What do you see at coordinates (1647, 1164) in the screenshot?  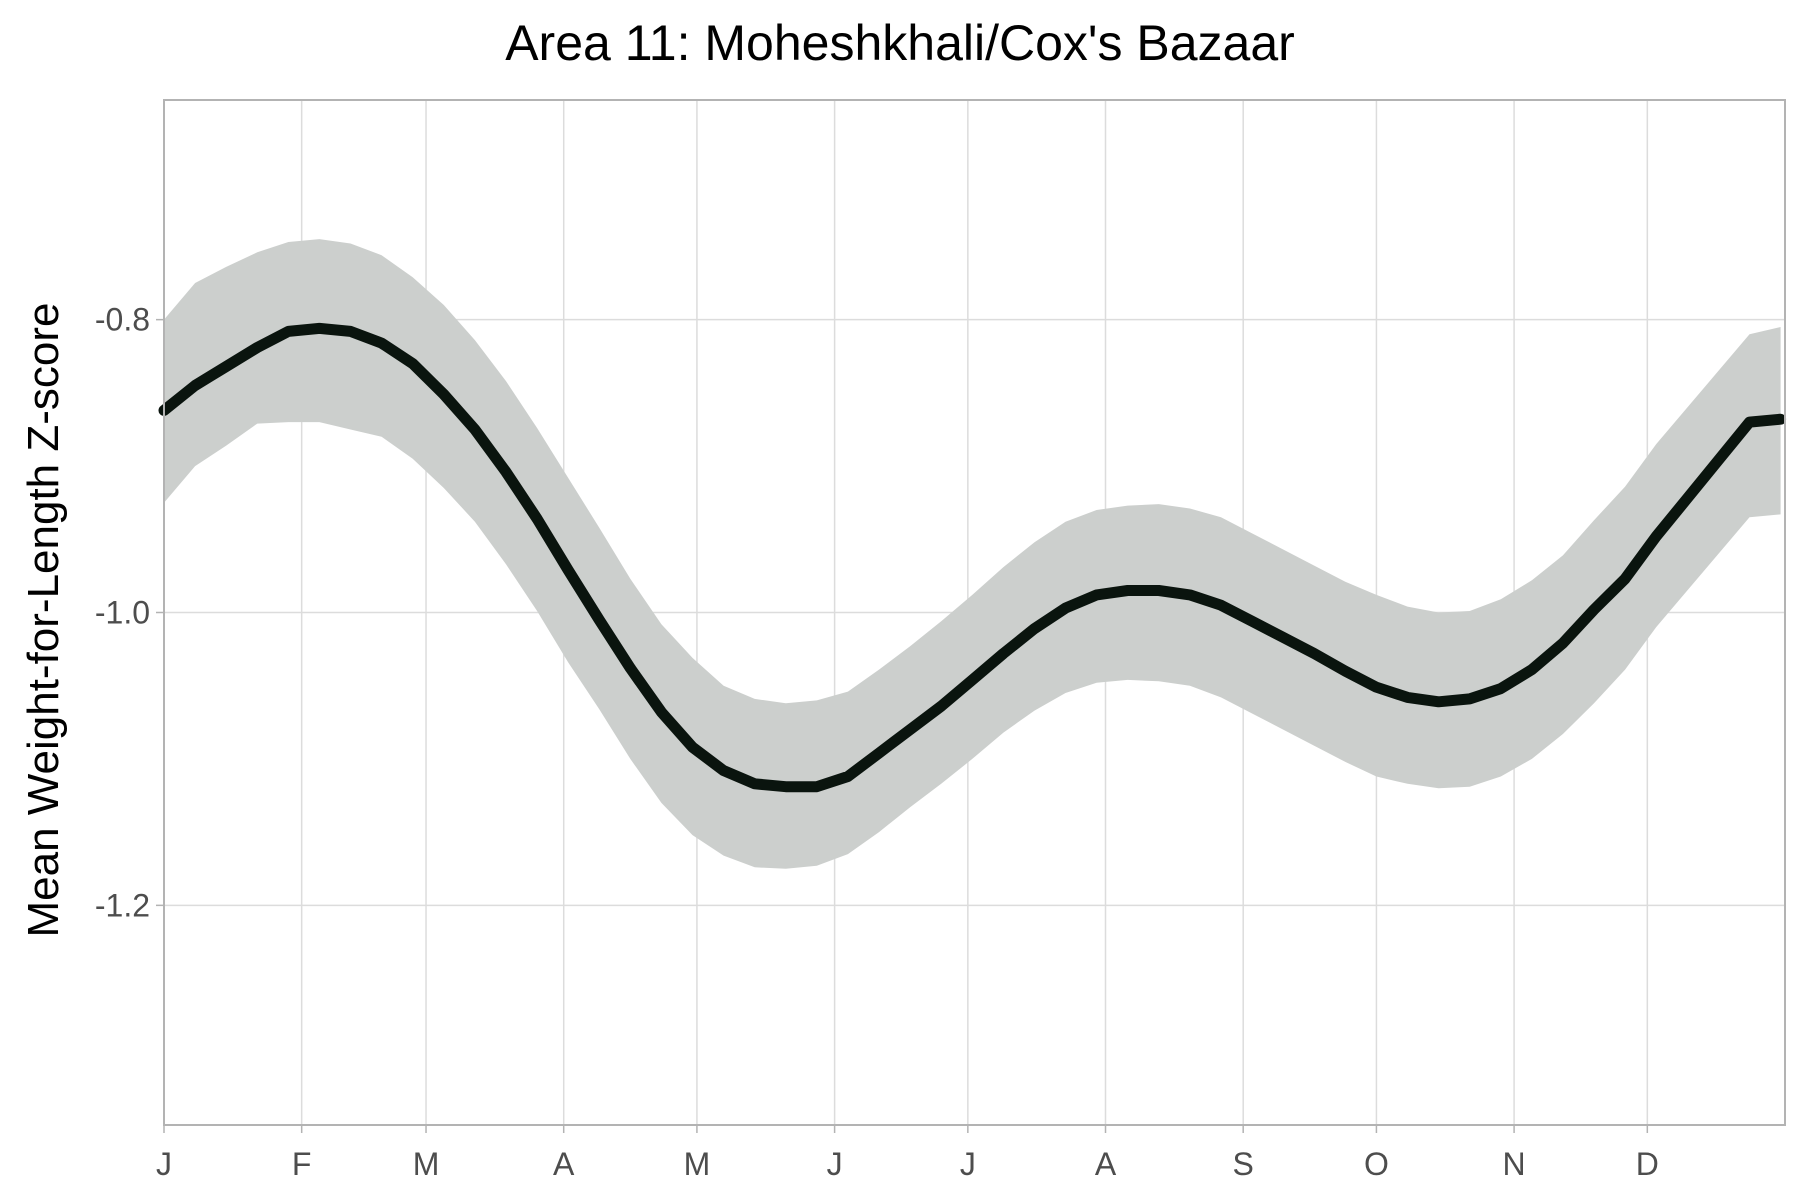 I see `x-tick-label: D` at bounding box center [1647, 1164].